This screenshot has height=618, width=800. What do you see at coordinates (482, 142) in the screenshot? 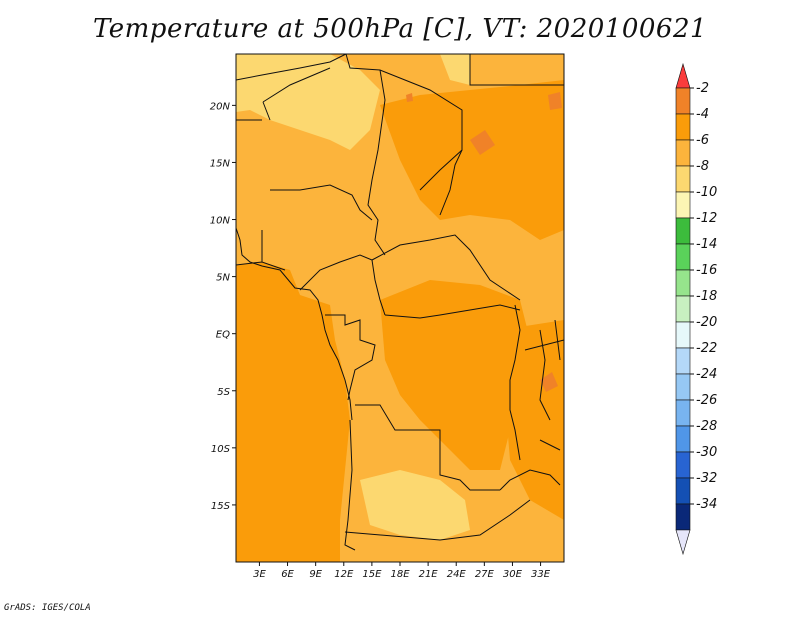
I see `hot-spot-sudan` at bounding box center [482, 142].